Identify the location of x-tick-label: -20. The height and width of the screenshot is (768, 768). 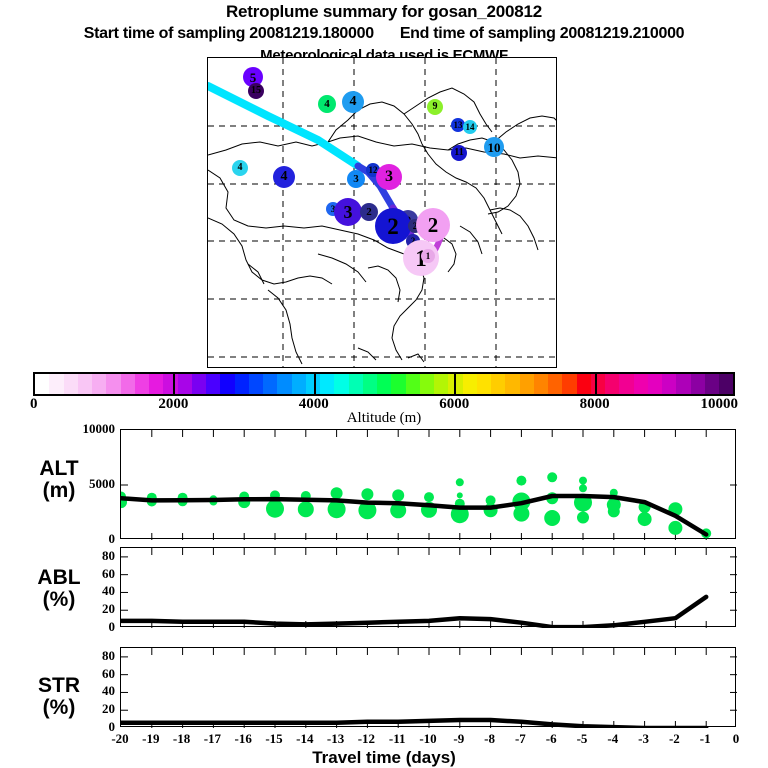
(120, 738).